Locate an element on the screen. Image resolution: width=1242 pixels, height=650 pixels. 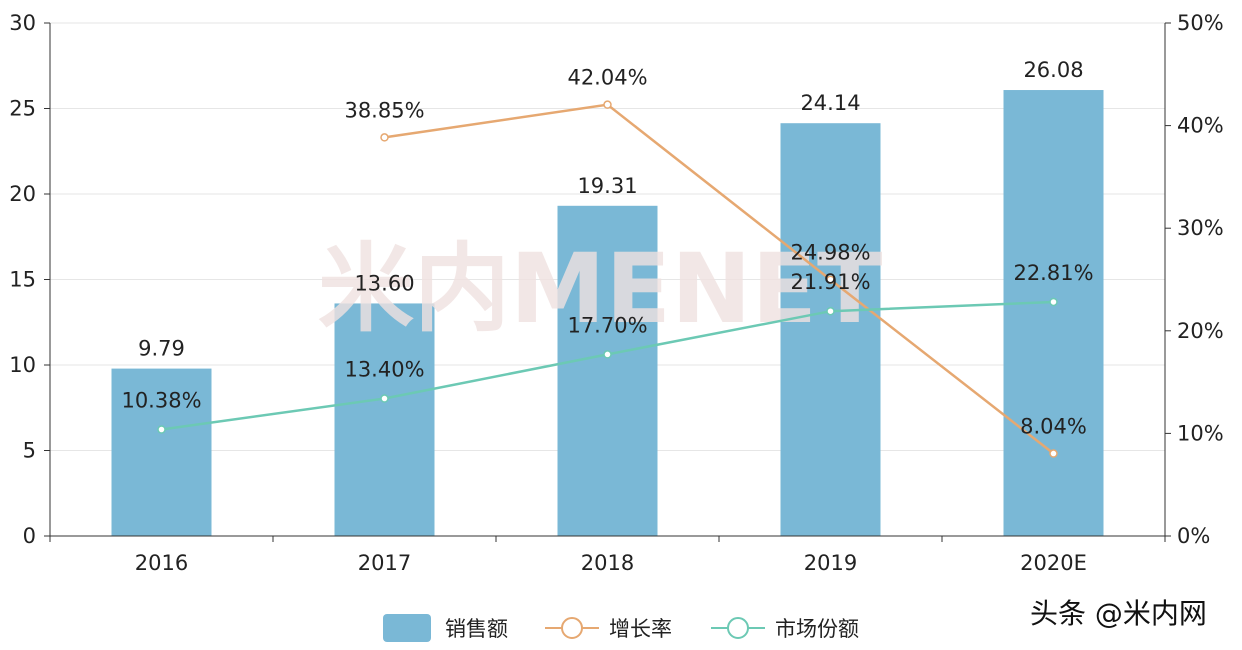
left-tick-label: 15 is located at coordinates (22, 280).